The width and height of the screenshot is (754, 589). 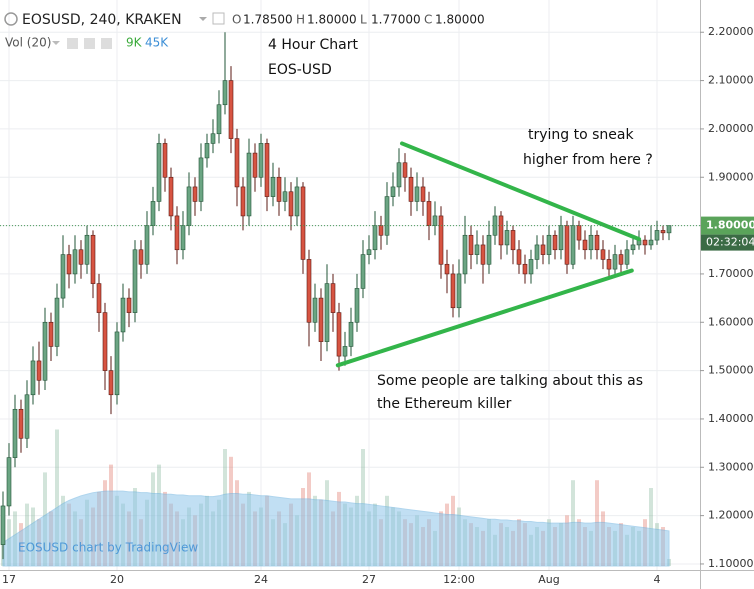 I want to click on symbol-icon, so click(x=11, y=19).